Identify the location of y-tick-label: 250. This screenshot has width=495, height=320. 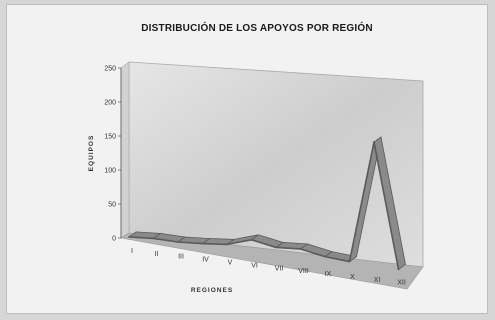
(110, 69).